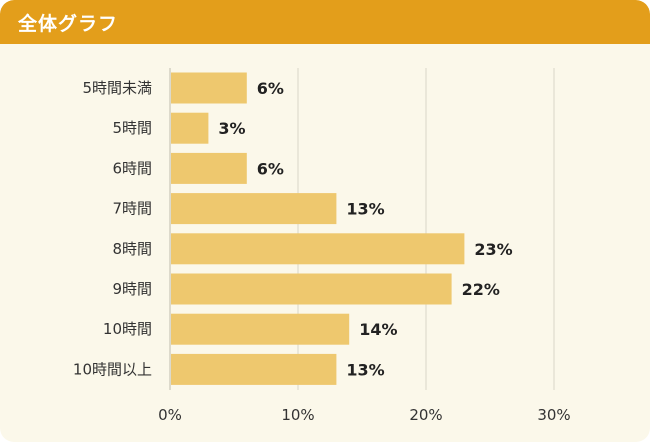 This screenshot has height=442, width=650. Describe the element at coordinates (117, 88) in the screenshot. I see `category-label: 5時間未満` at that location.